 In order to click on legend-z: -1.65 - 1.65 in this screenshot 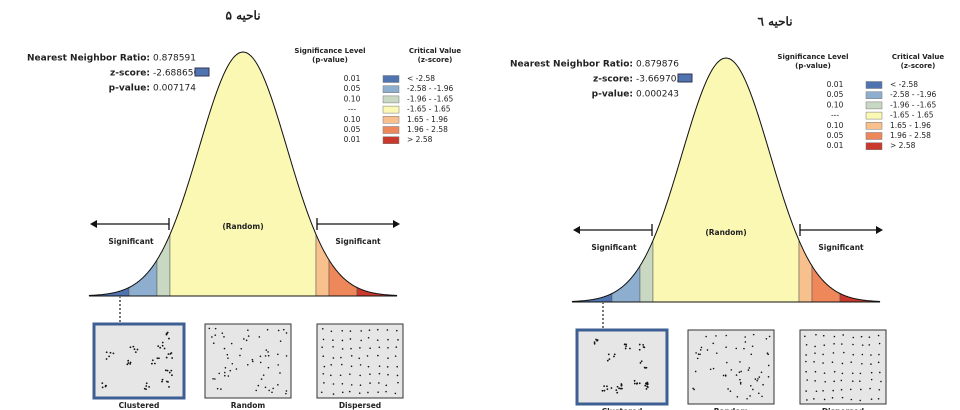, I will do `click(429, 109)`.